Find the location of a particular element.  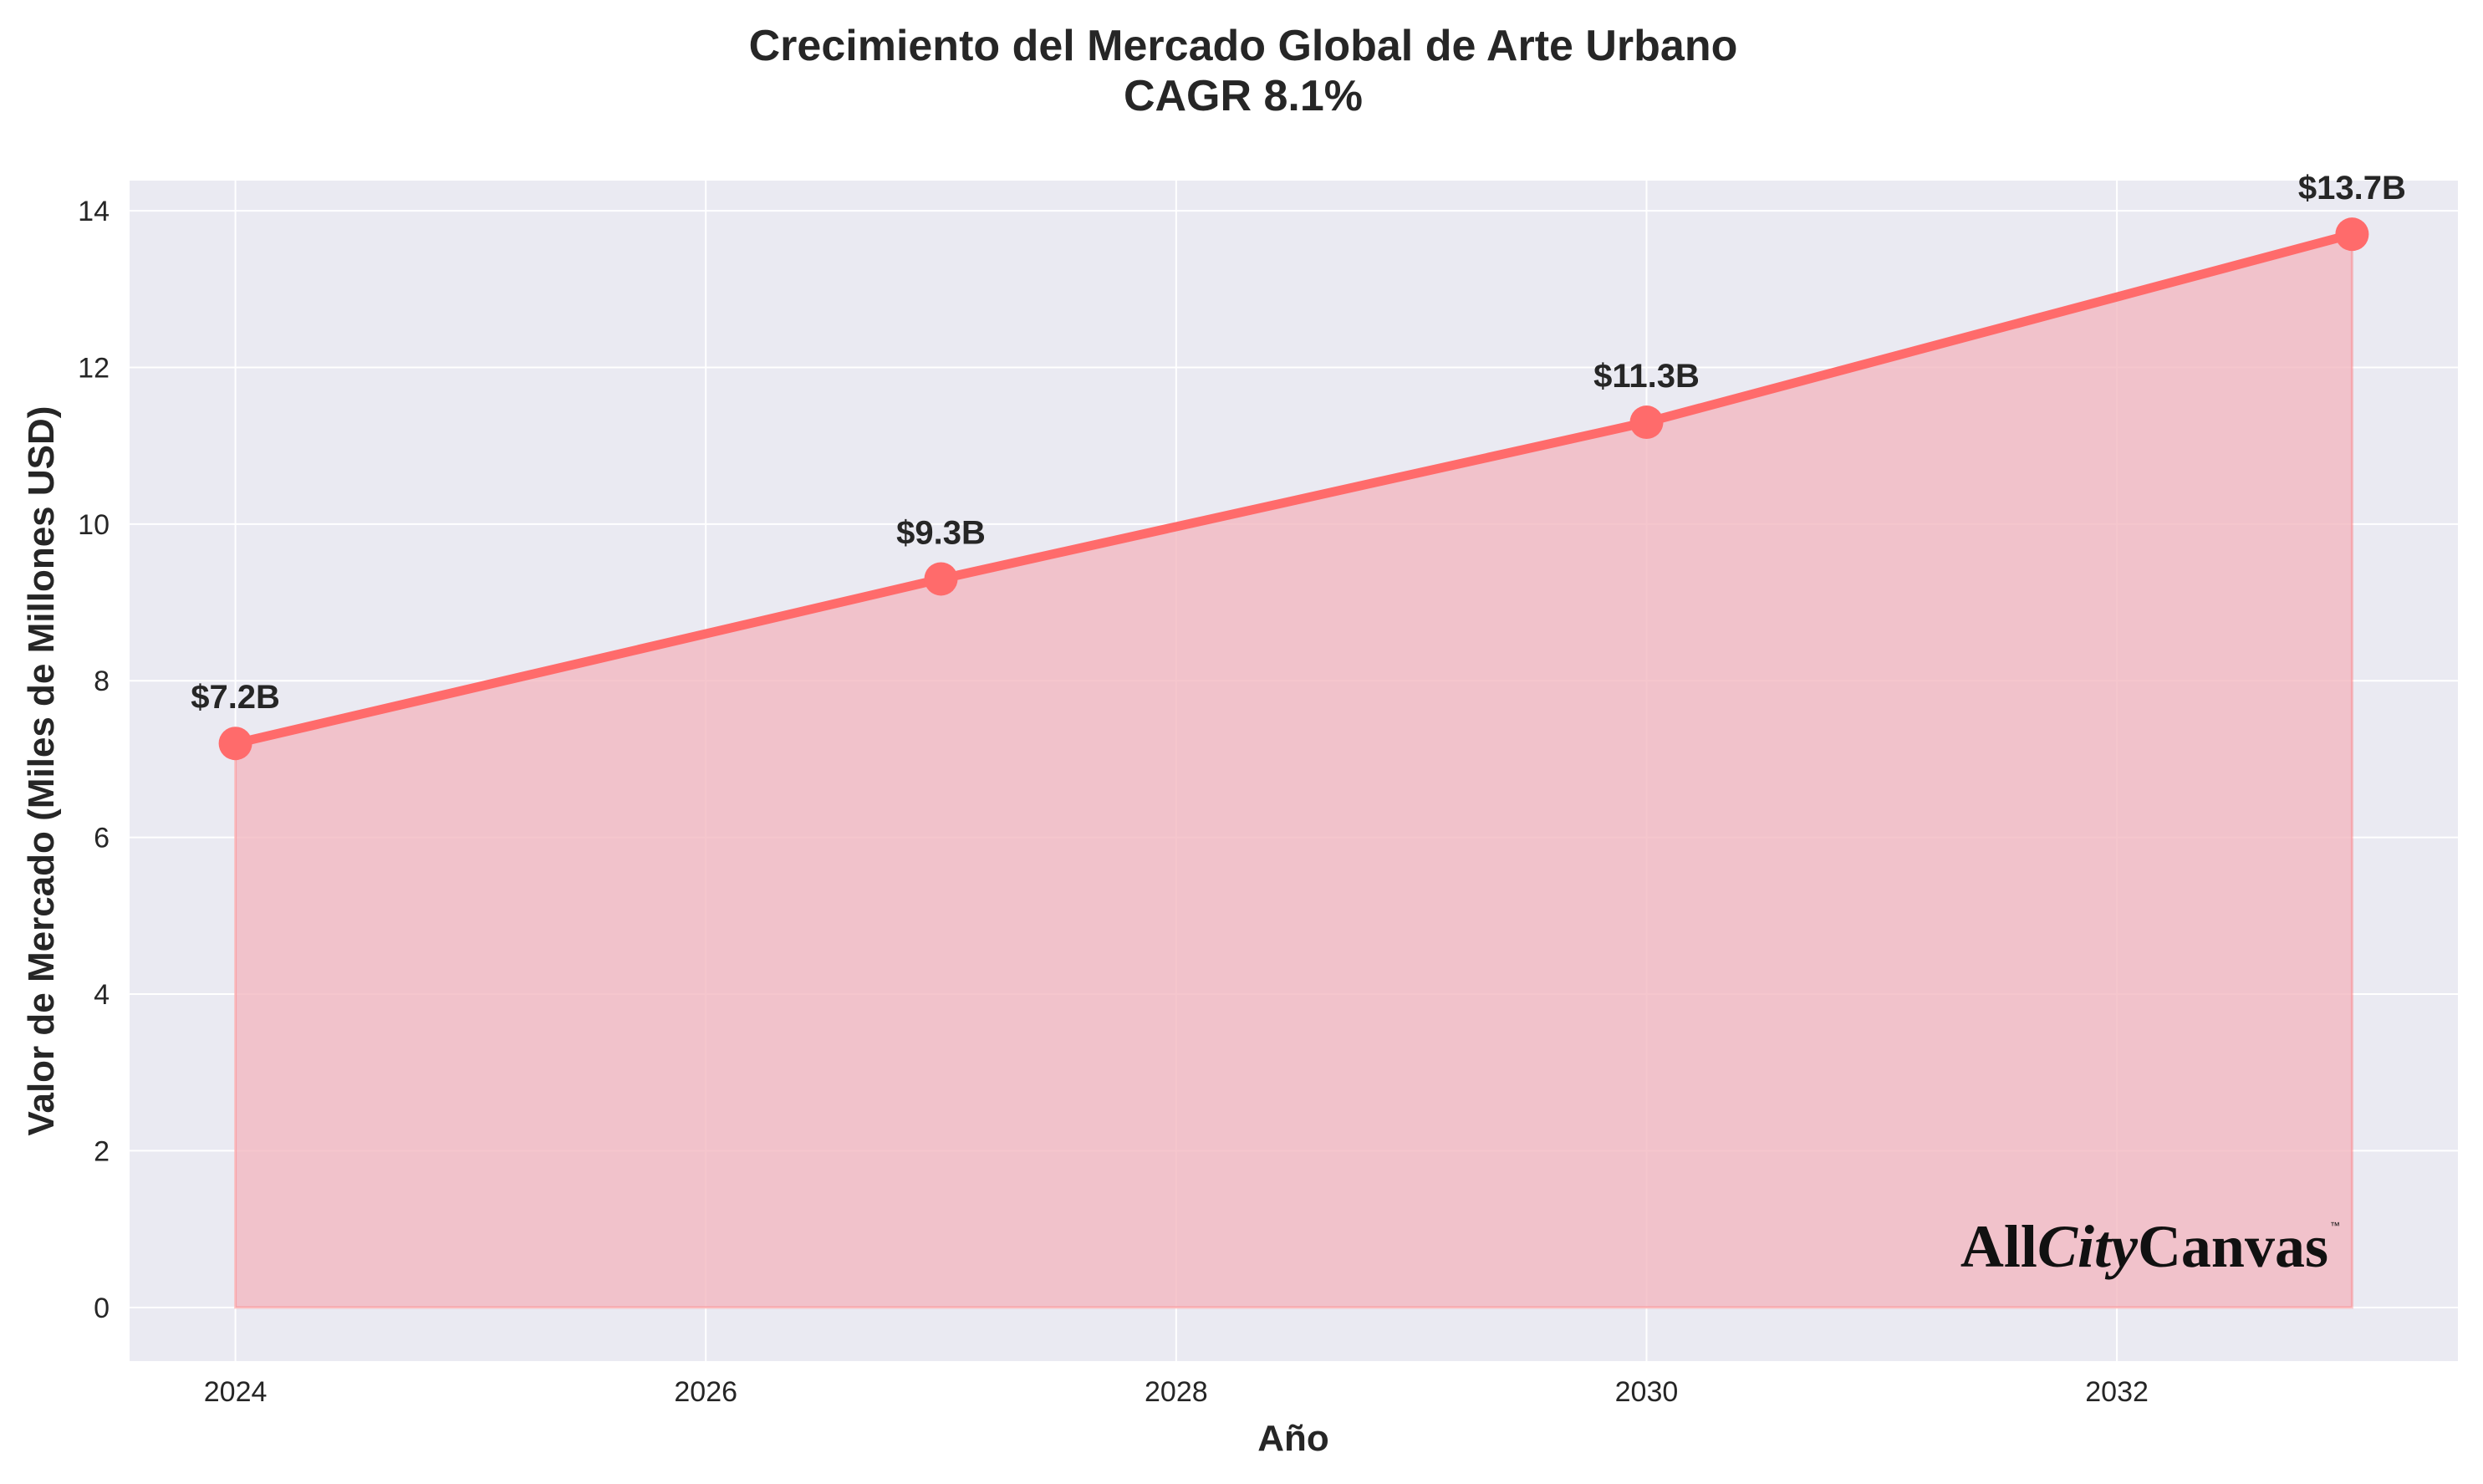

x-tick-label: 2026 is located at coordinates (705, 1392).